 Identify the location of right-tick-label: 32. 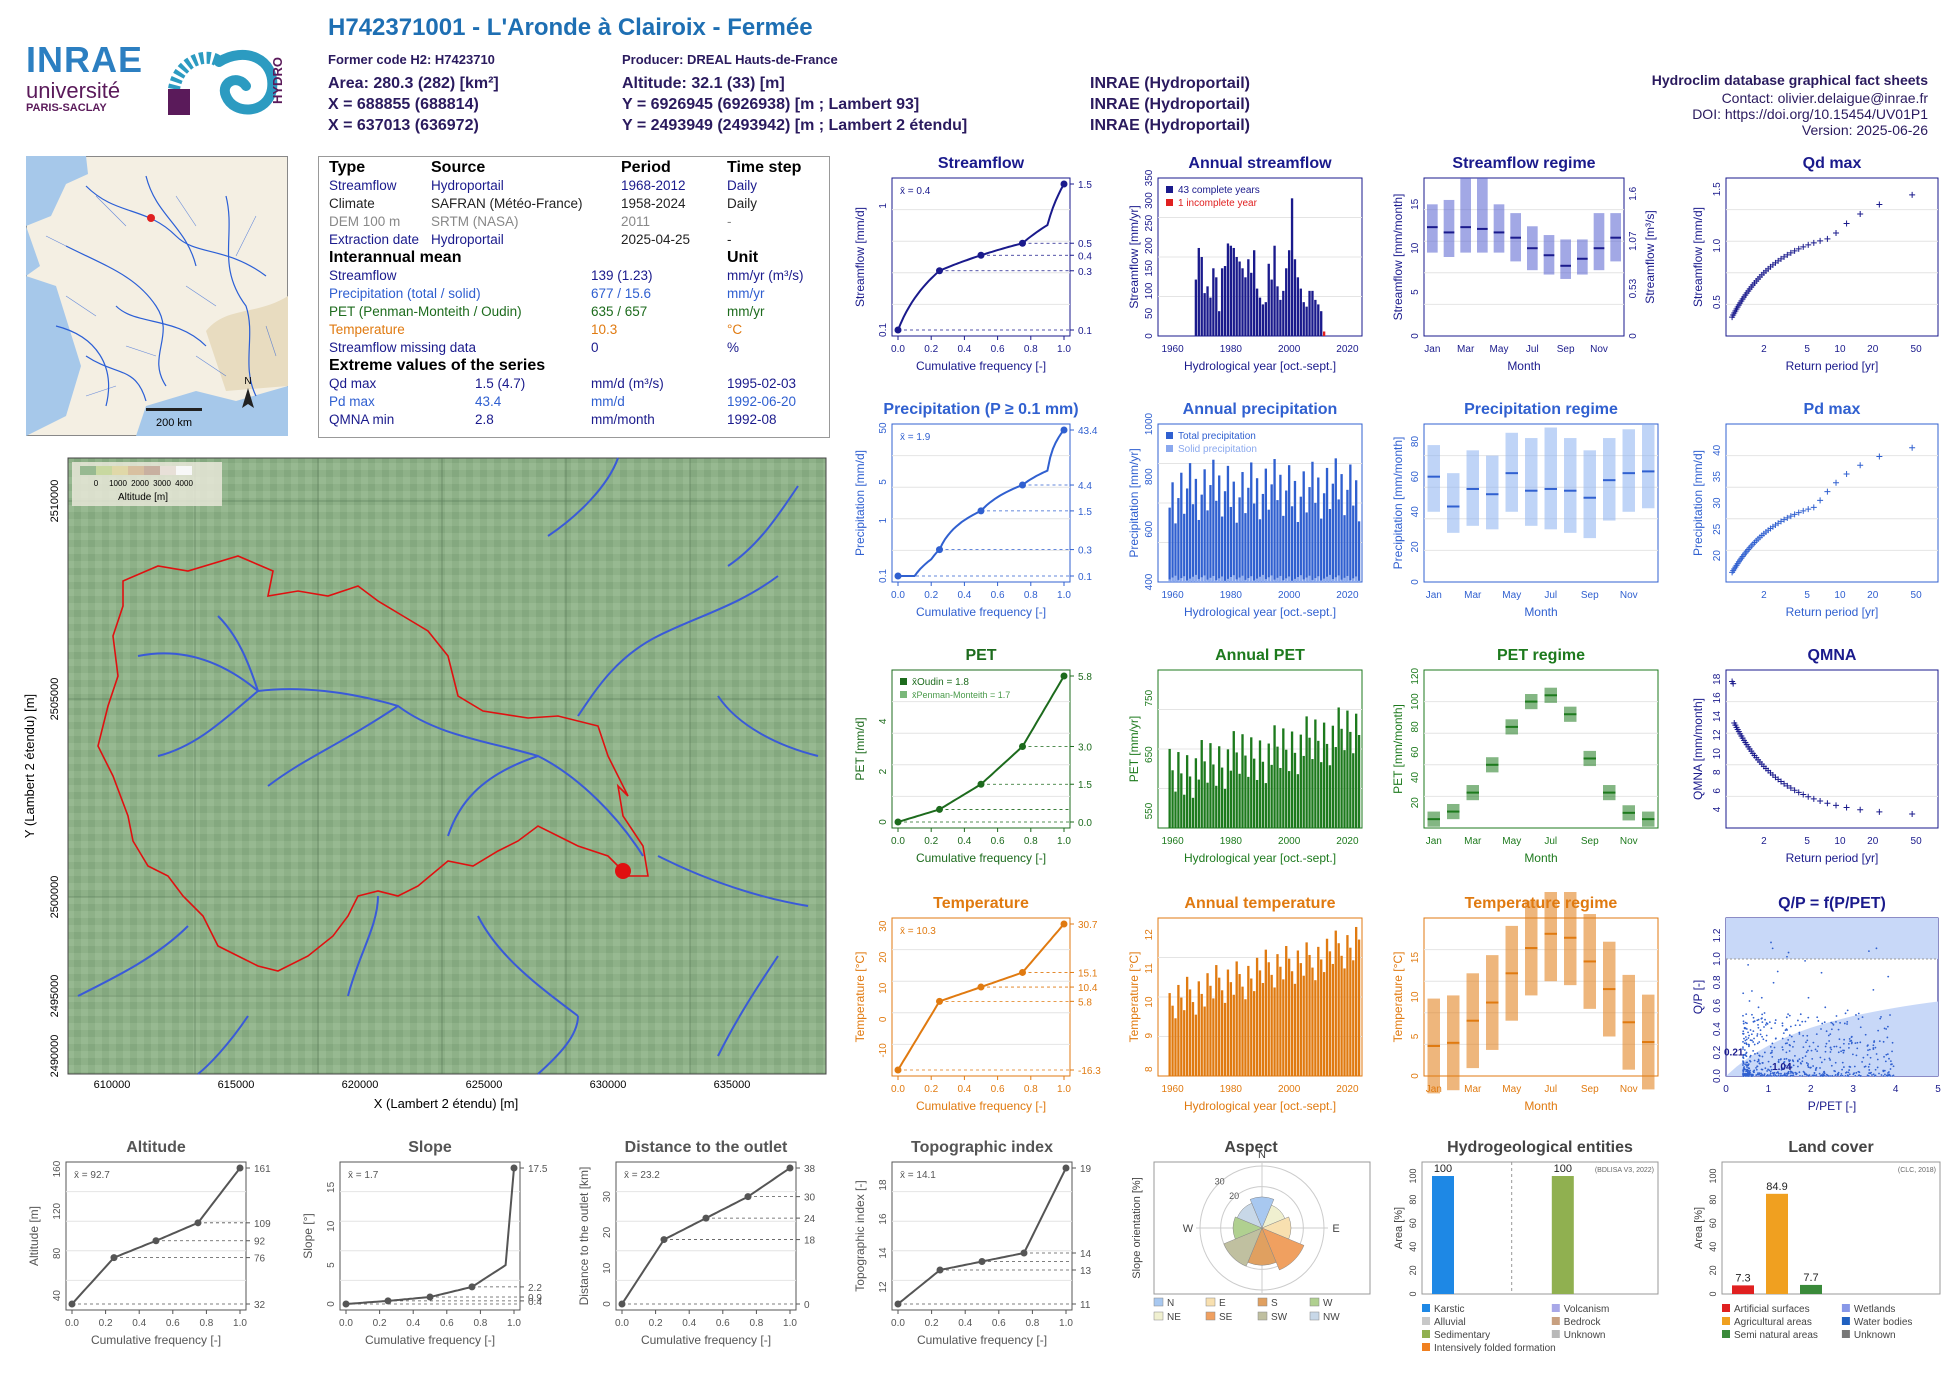
(260, 1305).